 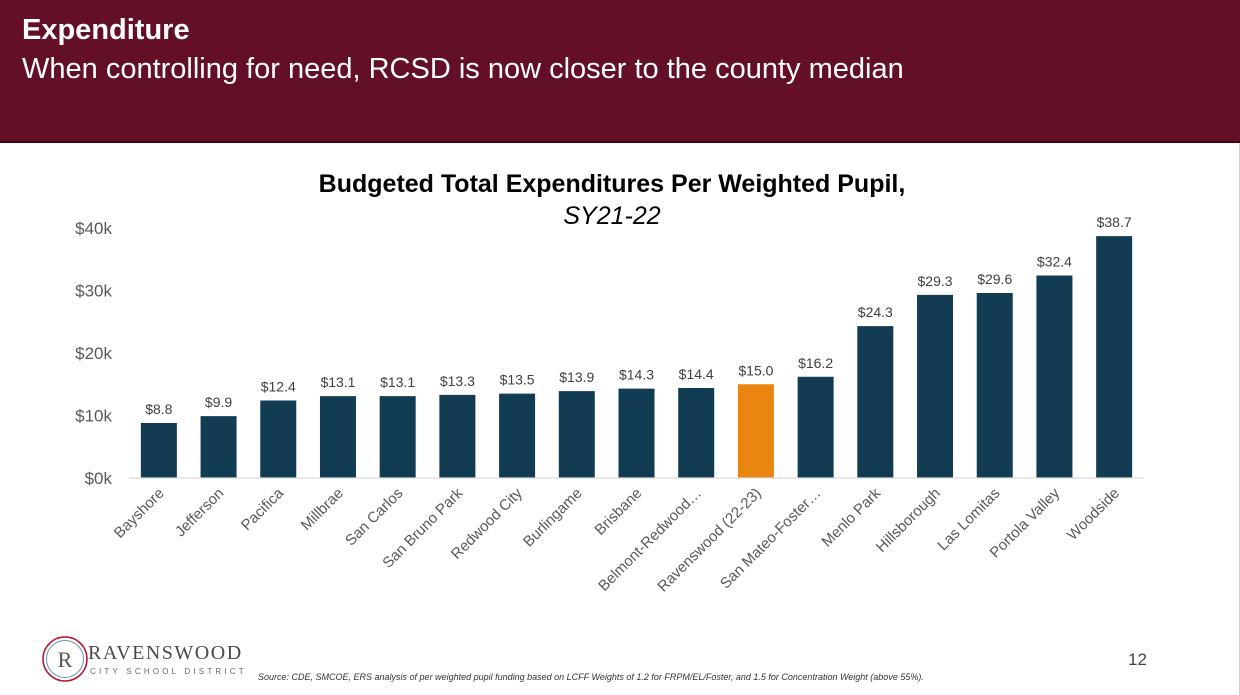 What do you see at coordinates (709, 540) in the screenshot?
I see `x-tick-label: Ravenswood (22-23)` at bounding box center [709, 540].